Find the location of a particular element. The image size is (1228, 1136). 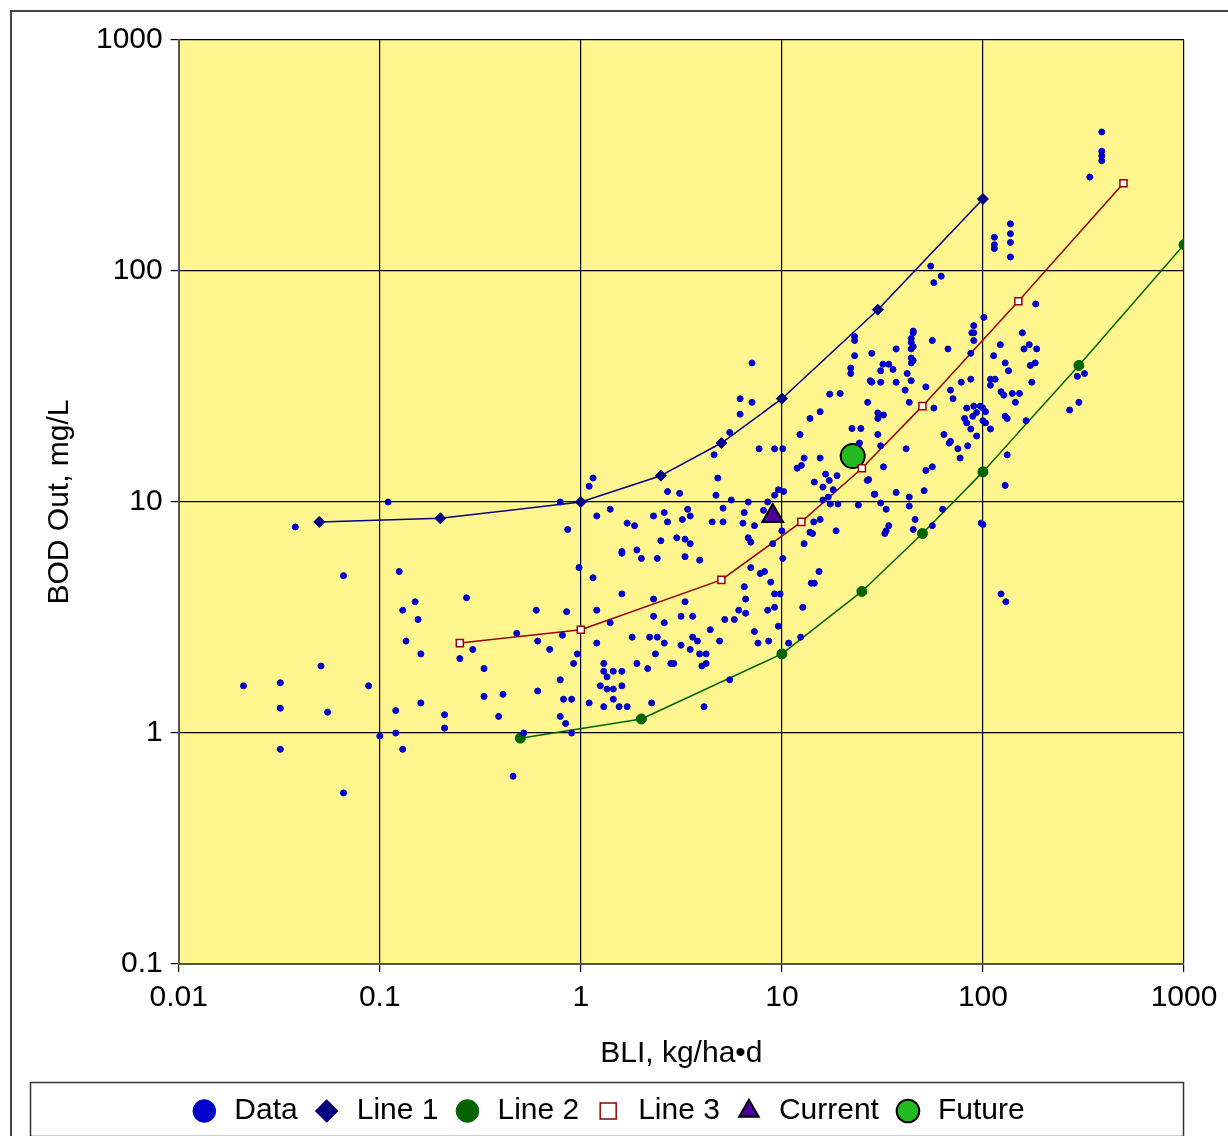

y-tick-label: 10 is located at coordinates (146, 500).